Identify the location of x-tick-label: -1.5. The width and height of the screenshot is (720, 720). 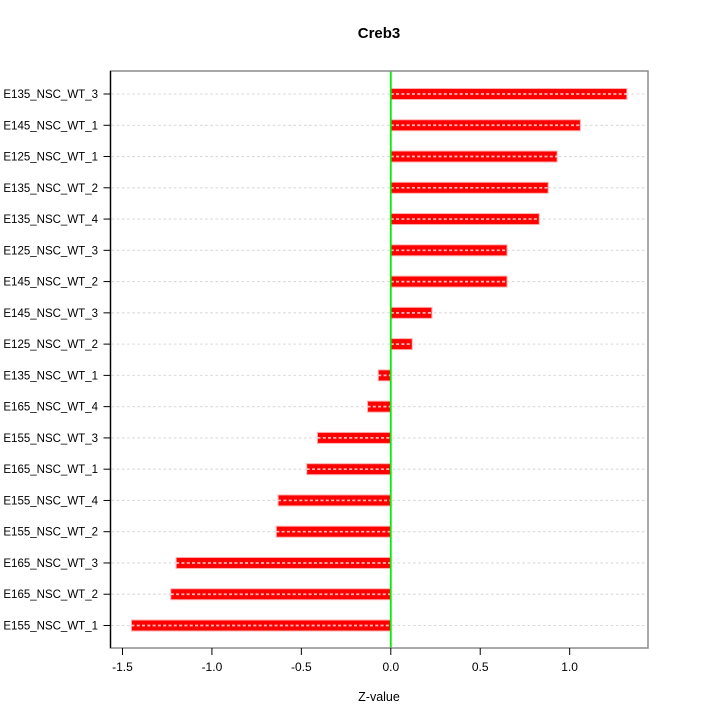
(122, 667).